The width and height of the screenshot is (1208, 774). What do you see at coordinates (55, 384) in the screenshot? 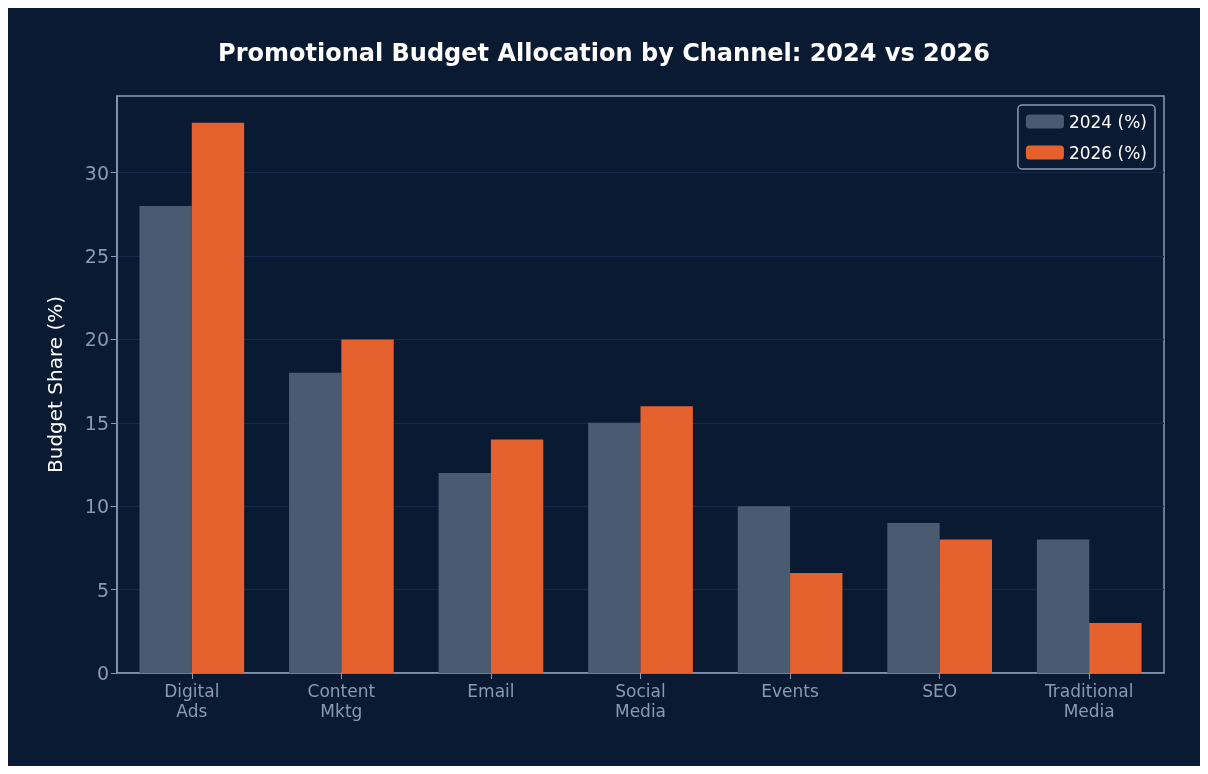
I see `y-axis-title: Budget Share (%)` at bounding box center [55, 384].